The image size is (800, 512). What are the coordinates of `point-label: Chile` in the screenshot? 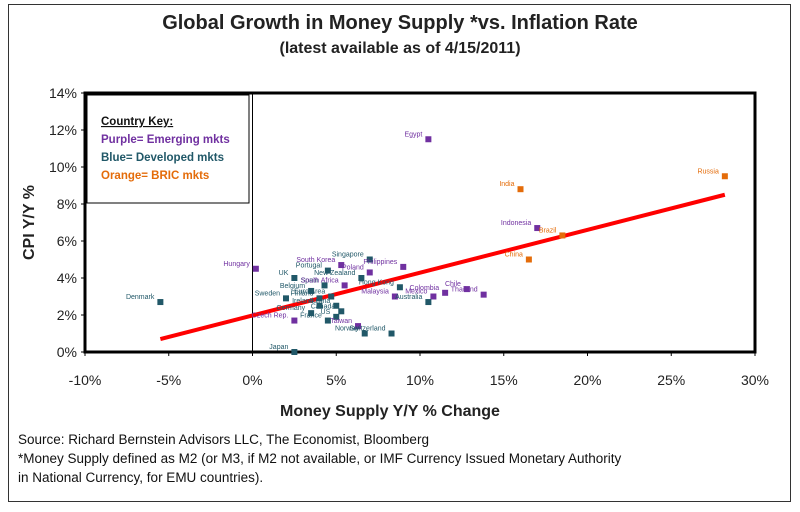 It's located at (453, 284).